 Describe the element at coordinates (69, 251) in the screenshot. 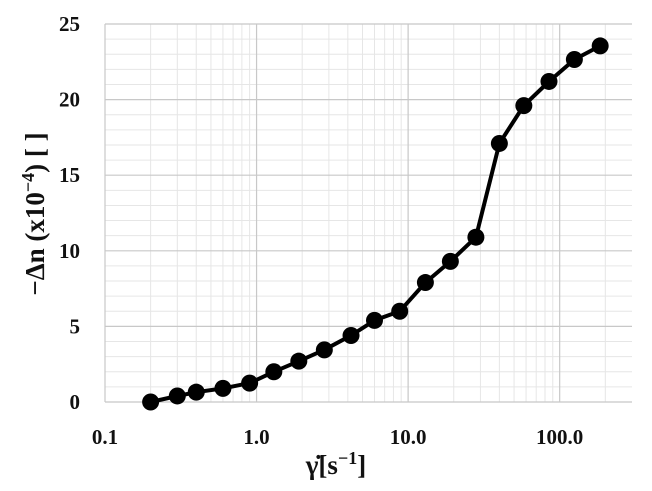

I see `y-tick-label: 10` at that location.